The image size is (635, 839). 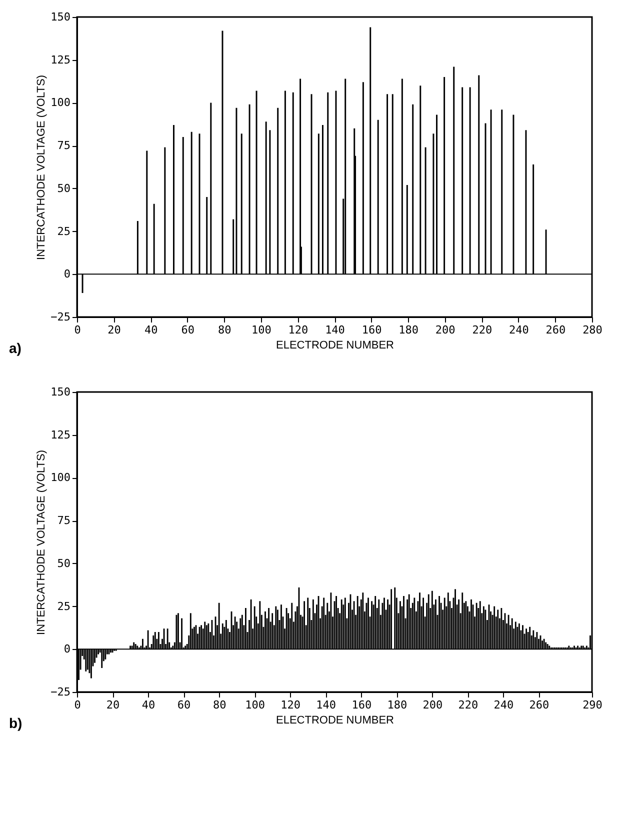 I want to click on x-tick-label: 290, so click(x=592, y=705).